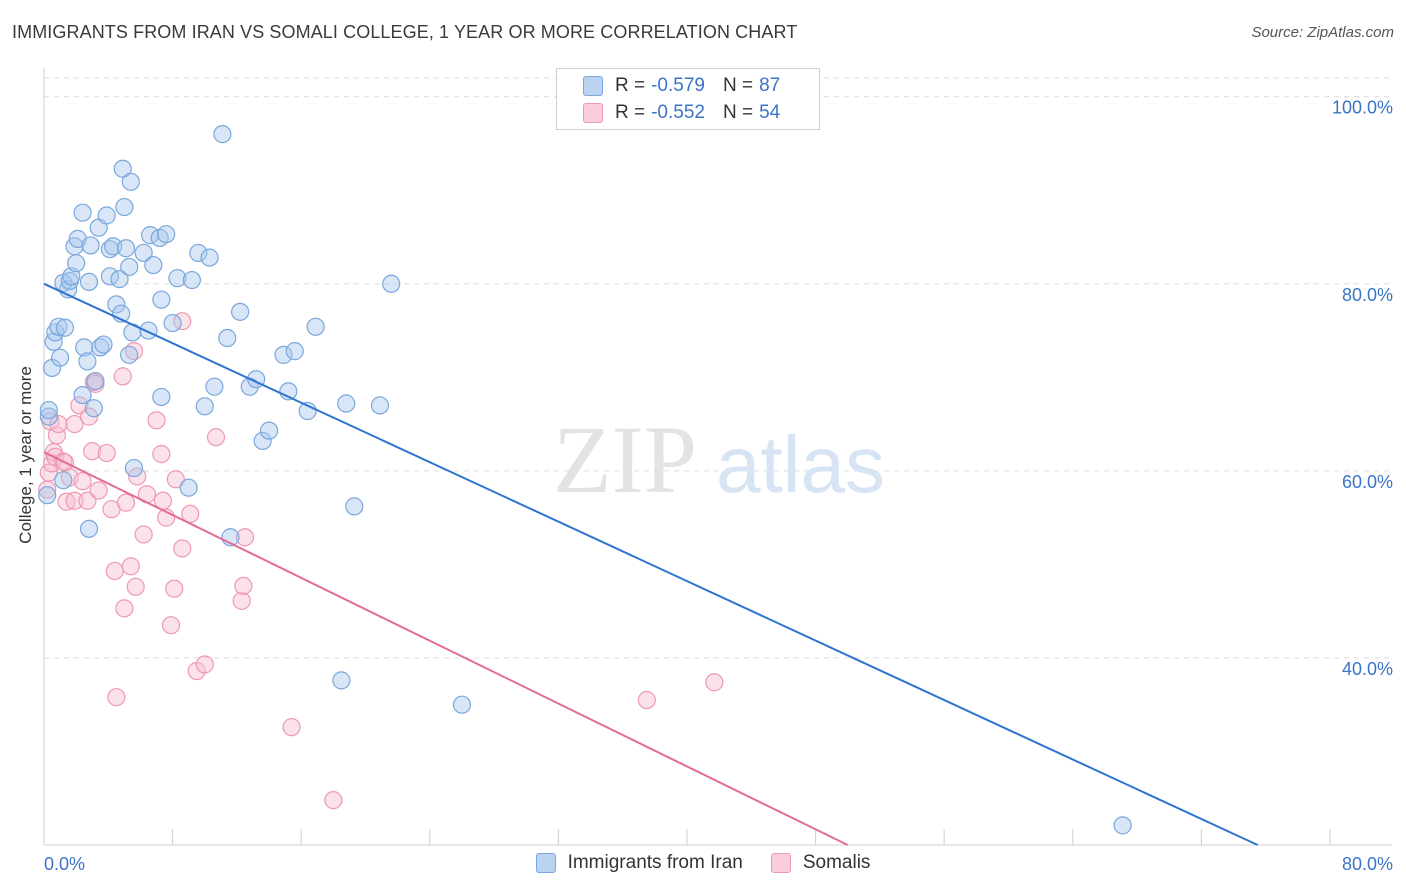  What do you see at coordinates (1367, 864) in the screenshot?
I see `x-tick-label-max: 80.0%` at bounding box center [1367, 864].